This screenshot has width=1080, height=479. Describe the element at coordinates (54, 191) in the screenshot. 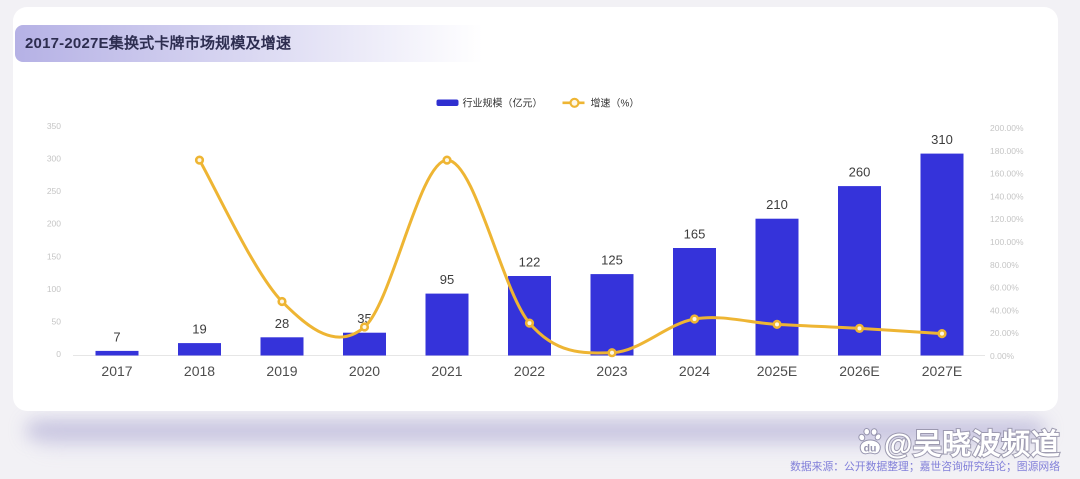

I see `svg-text: 250` at that location.